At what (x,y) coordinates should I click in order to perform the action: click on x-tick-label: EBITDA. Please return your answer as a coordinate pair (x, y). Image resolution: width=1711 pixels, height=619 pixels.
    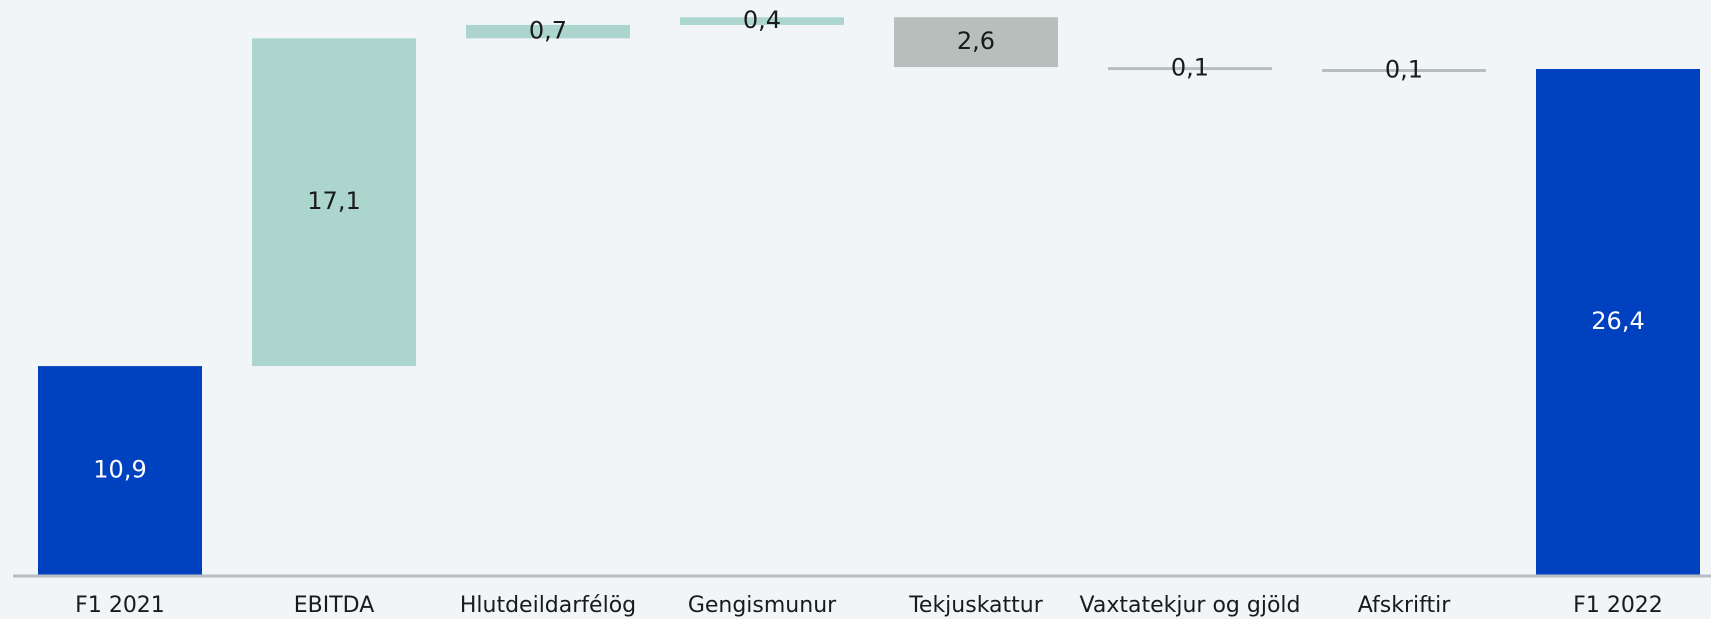
    Looking at the image, I should click on (334, 605).